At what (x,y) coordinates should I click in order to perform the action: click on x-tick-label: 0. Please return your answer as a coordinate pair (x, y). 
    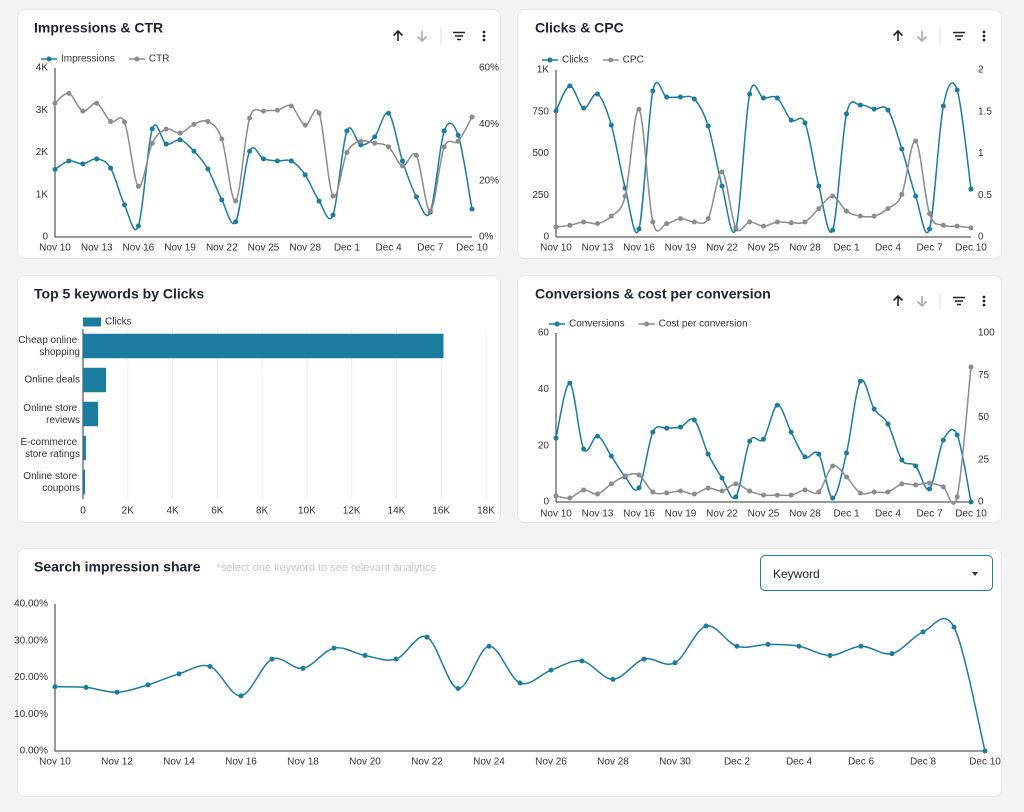
    Looking at the image, I should click on (83, 511).